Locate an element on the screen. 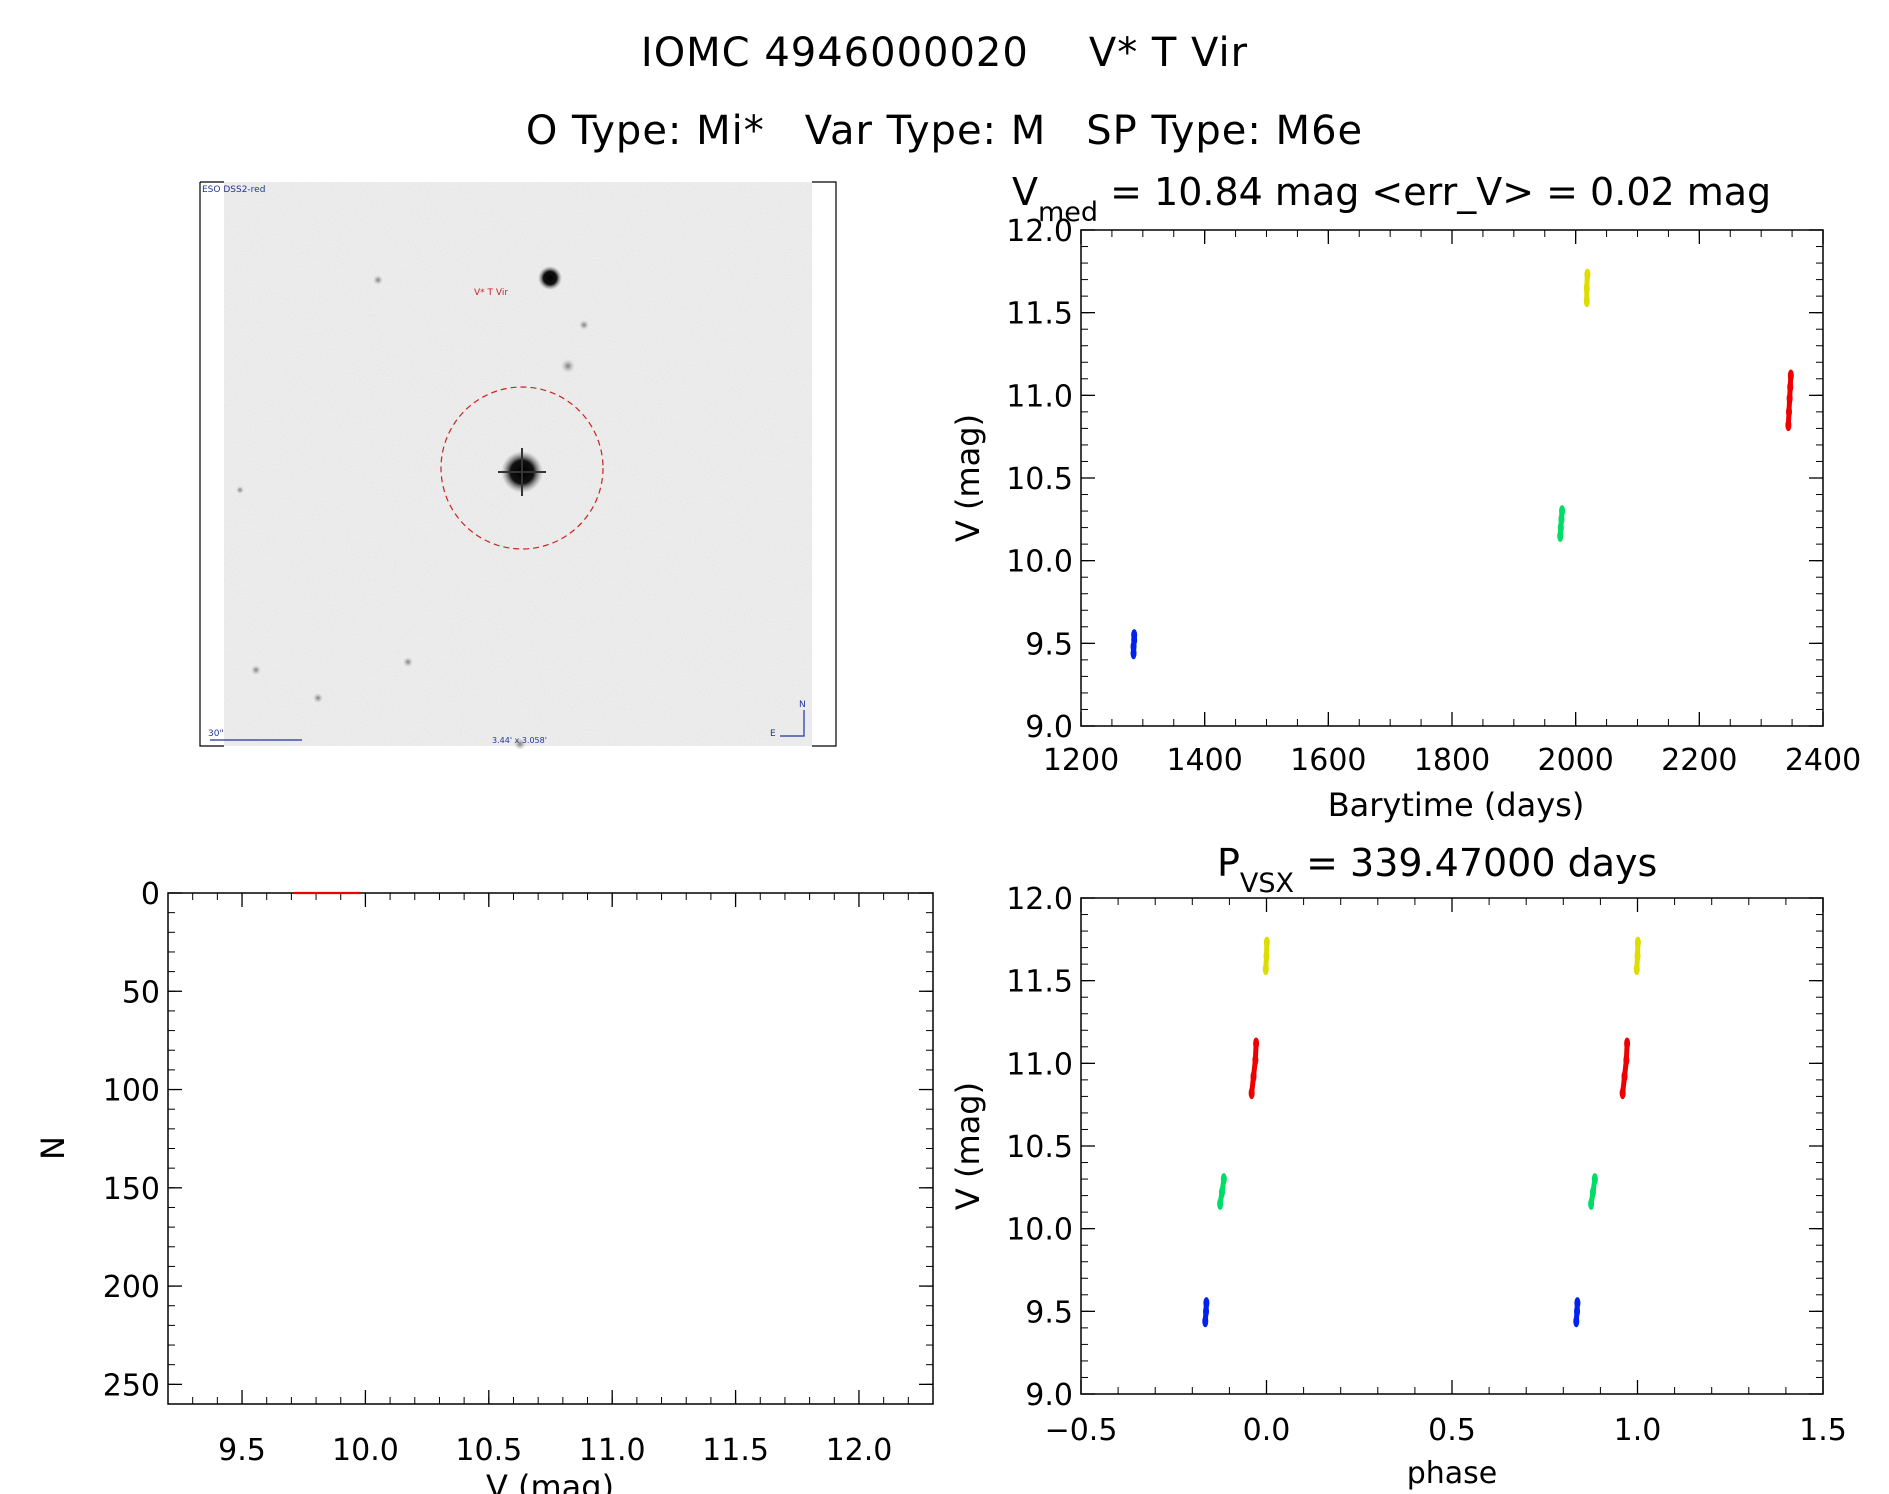 The image size is (1889, 1494). lightcurve-cluster-season3 is located at coordinates (1790, 381).